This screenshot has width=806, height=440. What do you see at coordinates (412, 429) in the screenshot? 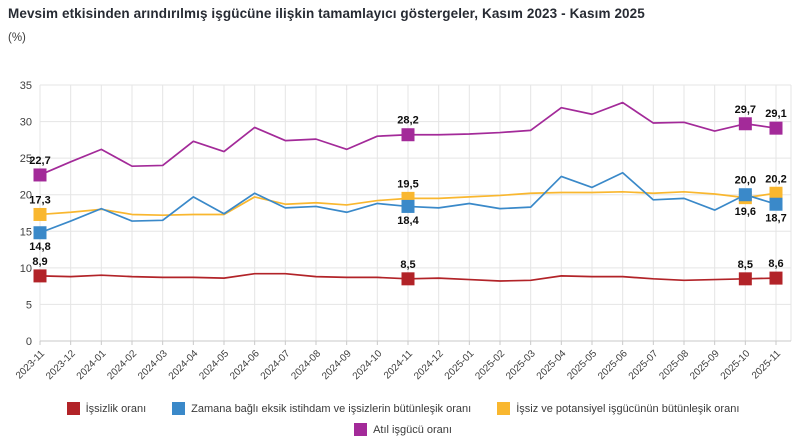
I see `legend-label: Atıl işgücü oranı` at bounding box center [412, 429].